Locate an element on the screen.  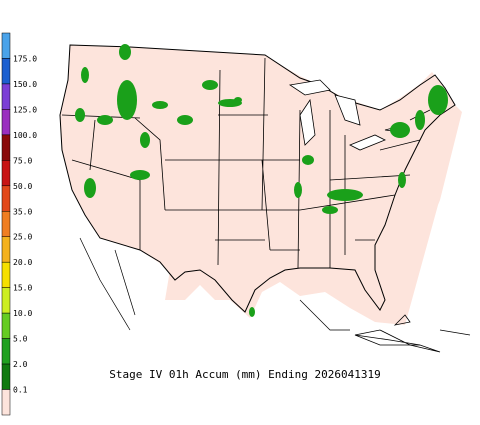
colorbar-label: 175.0 is located at coordinates (25, 58).